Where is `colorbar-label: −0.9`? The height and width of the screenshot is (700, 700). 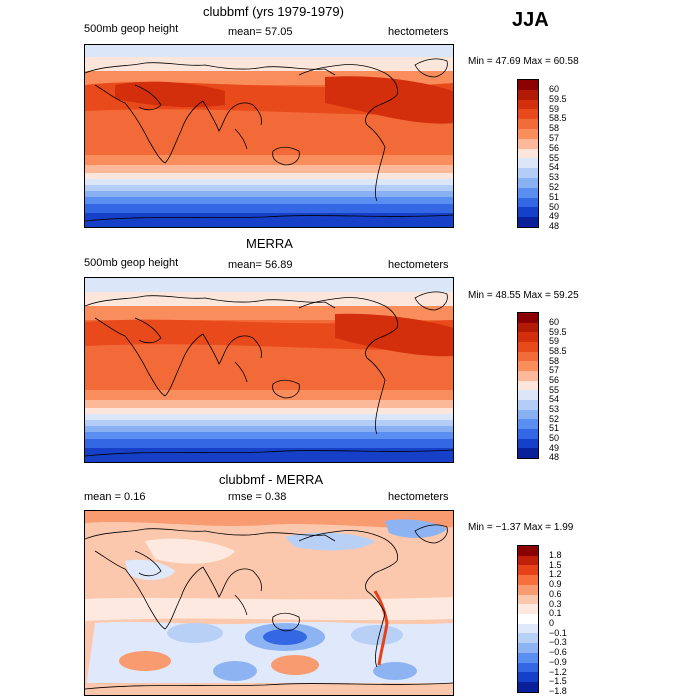
colorbar-label: −0.9 is located at coordinates (558, 661).